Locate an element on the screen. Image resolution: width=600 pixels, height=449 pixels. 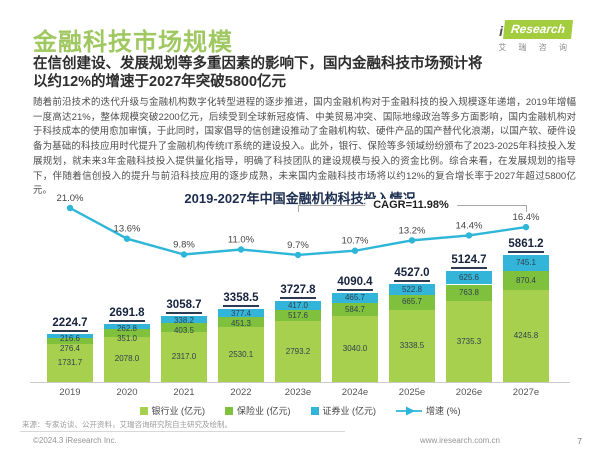
x-axis-label: 2023e is located at coordinates (298, 392).